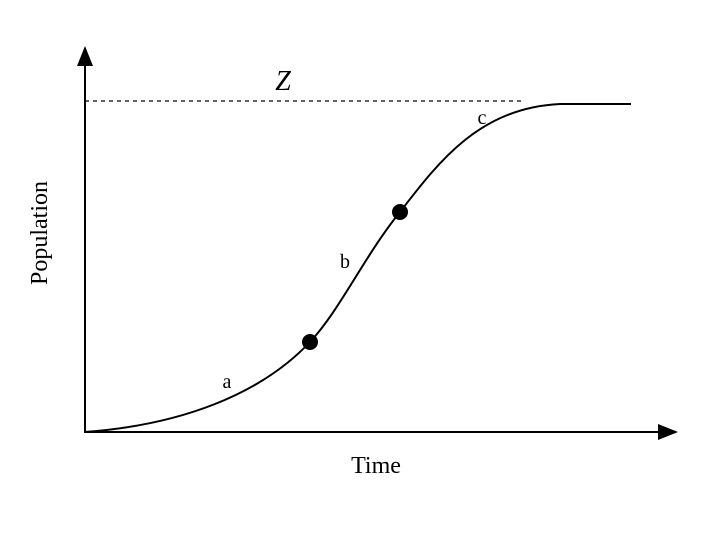  I want to click on y-axis-label: Population, so click(40, 233).